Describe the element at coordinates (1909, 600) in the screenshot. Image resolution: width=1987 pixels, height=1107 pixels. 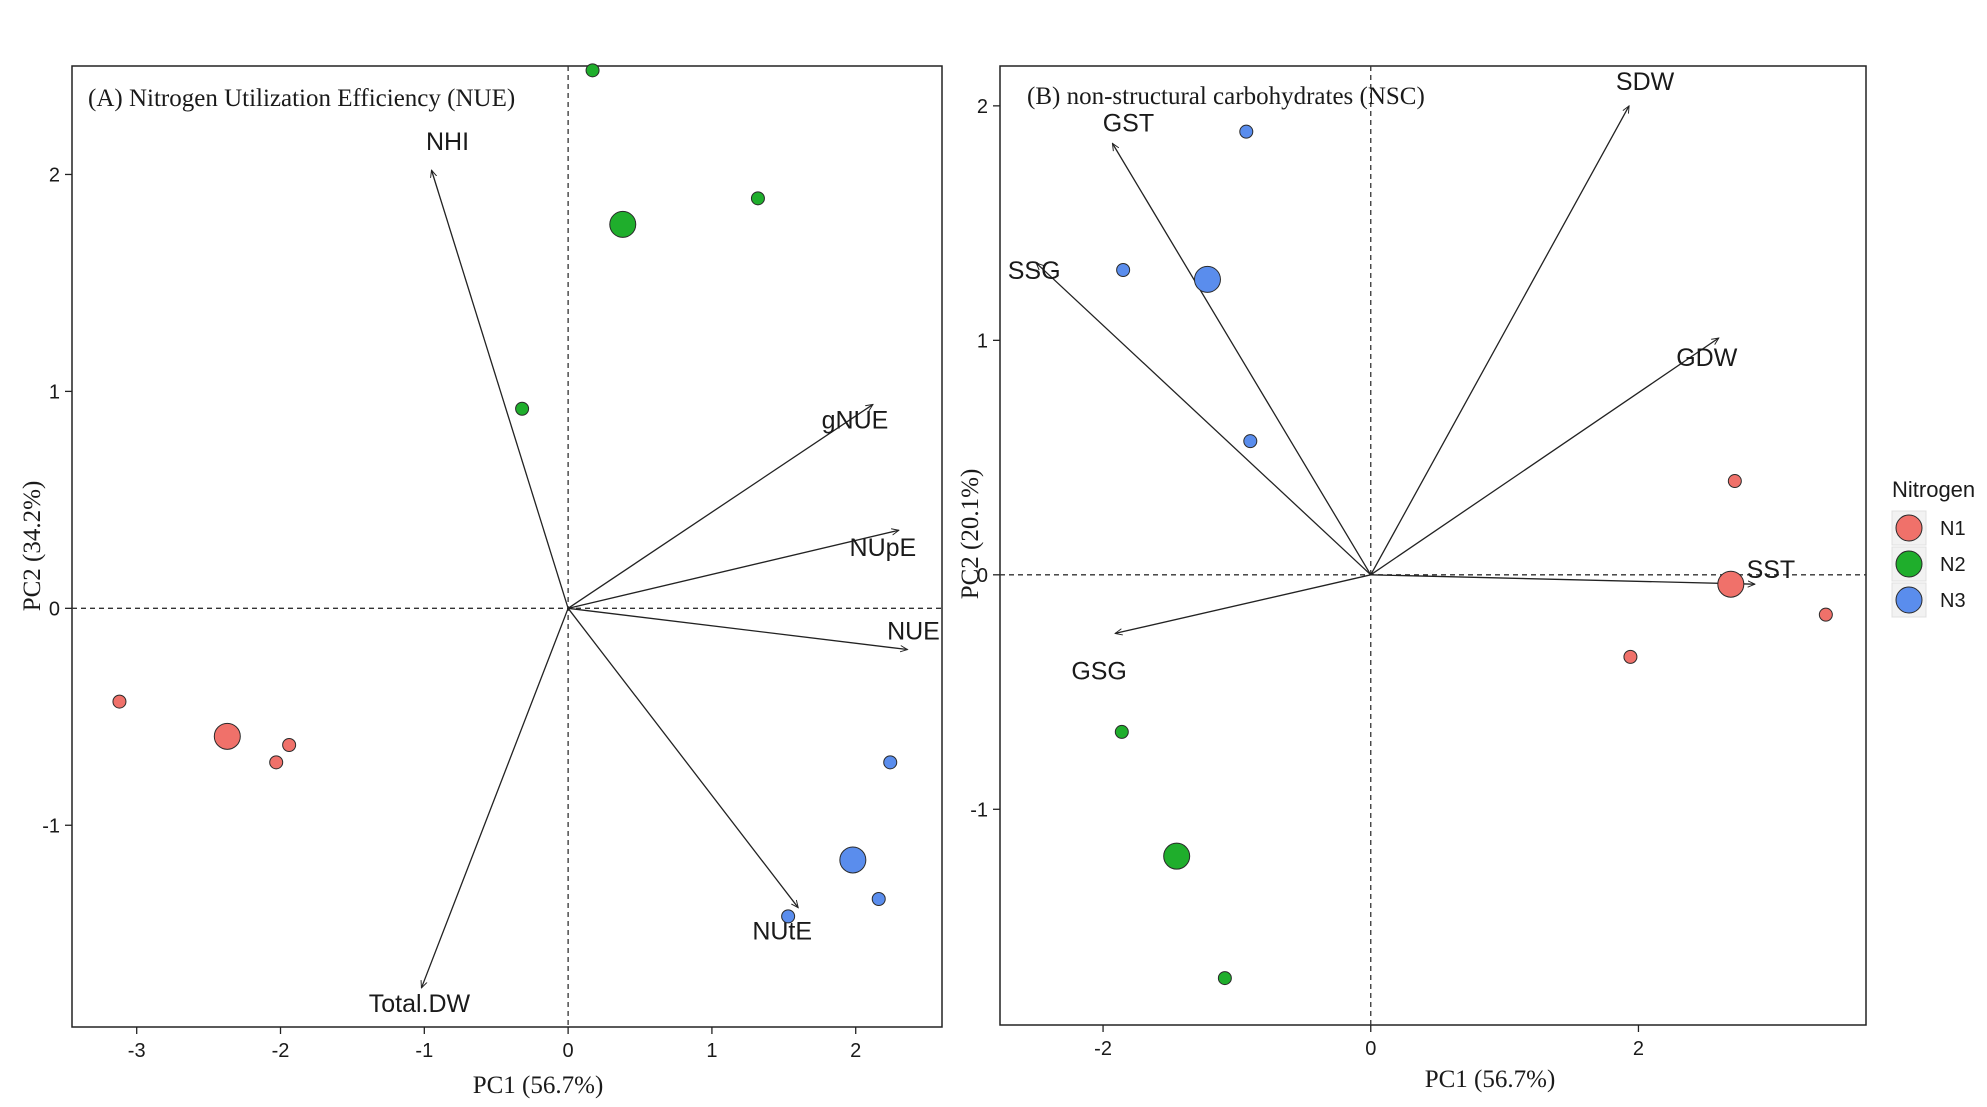
I see `legend-swatch-n3` at that location.